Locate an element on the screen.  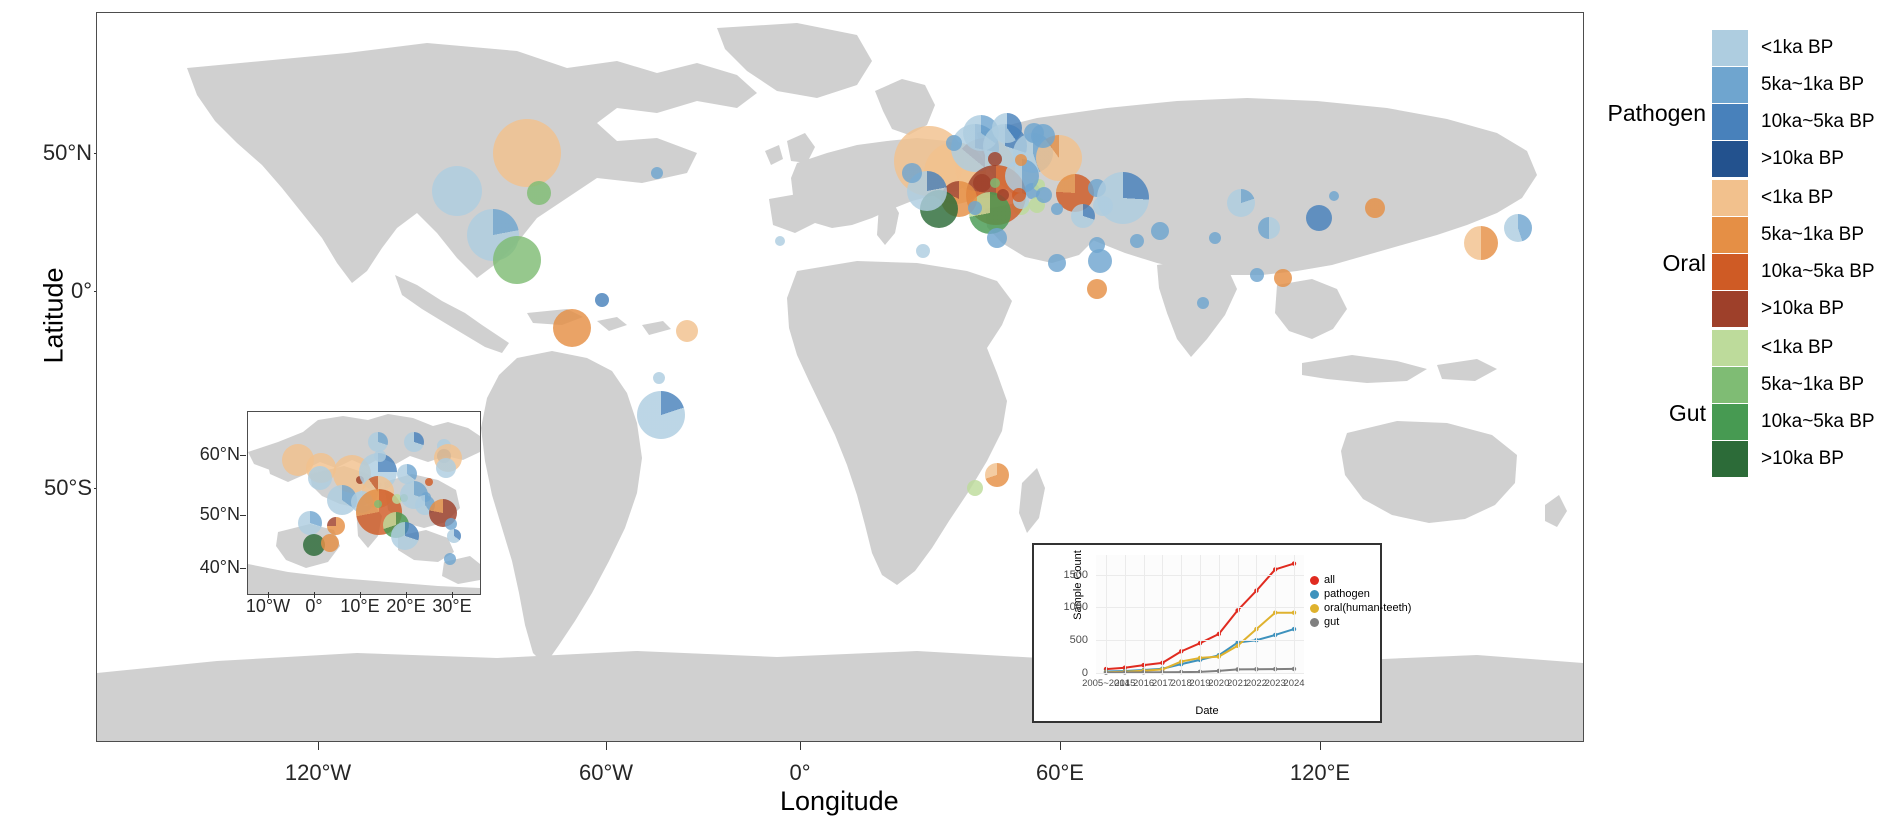
line-chart-x-tick-9: 2023 is located at coordinates (1275, 683).